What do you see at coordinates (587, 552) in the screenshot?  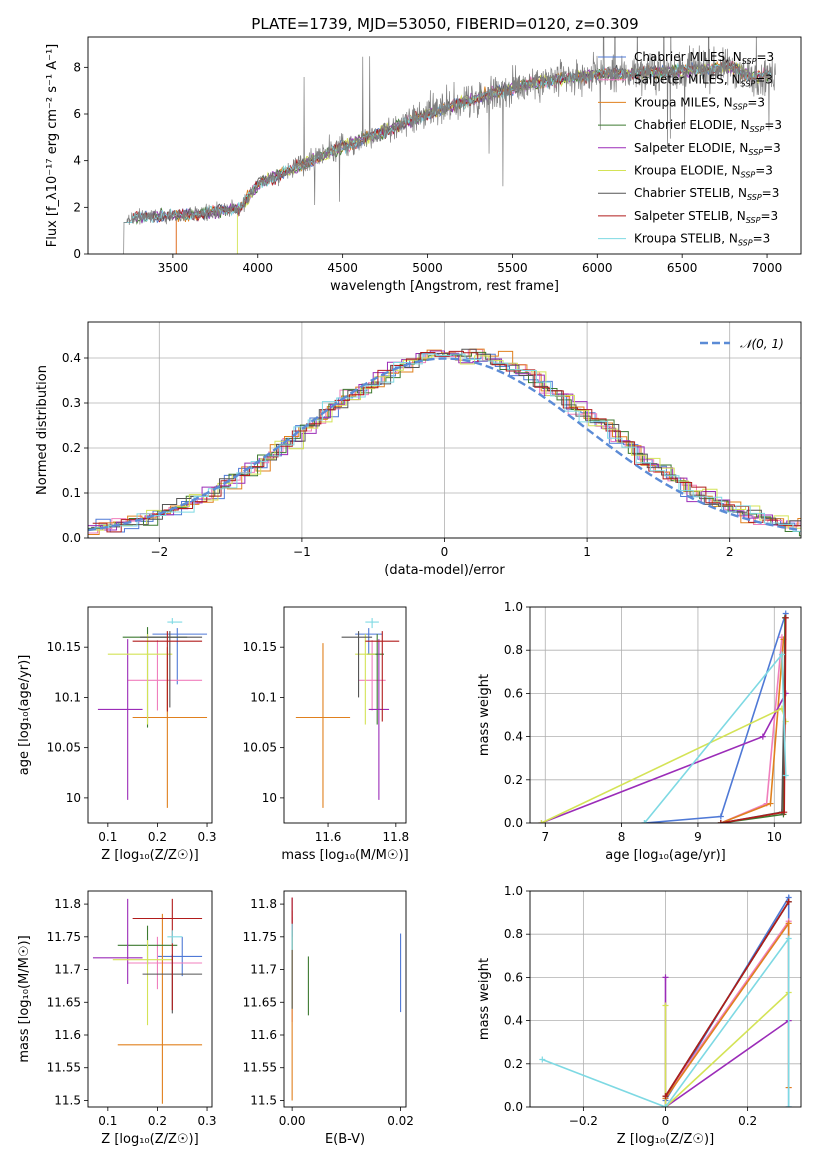 I see `x-tick-label: 1` at bounding box center [587, 552].